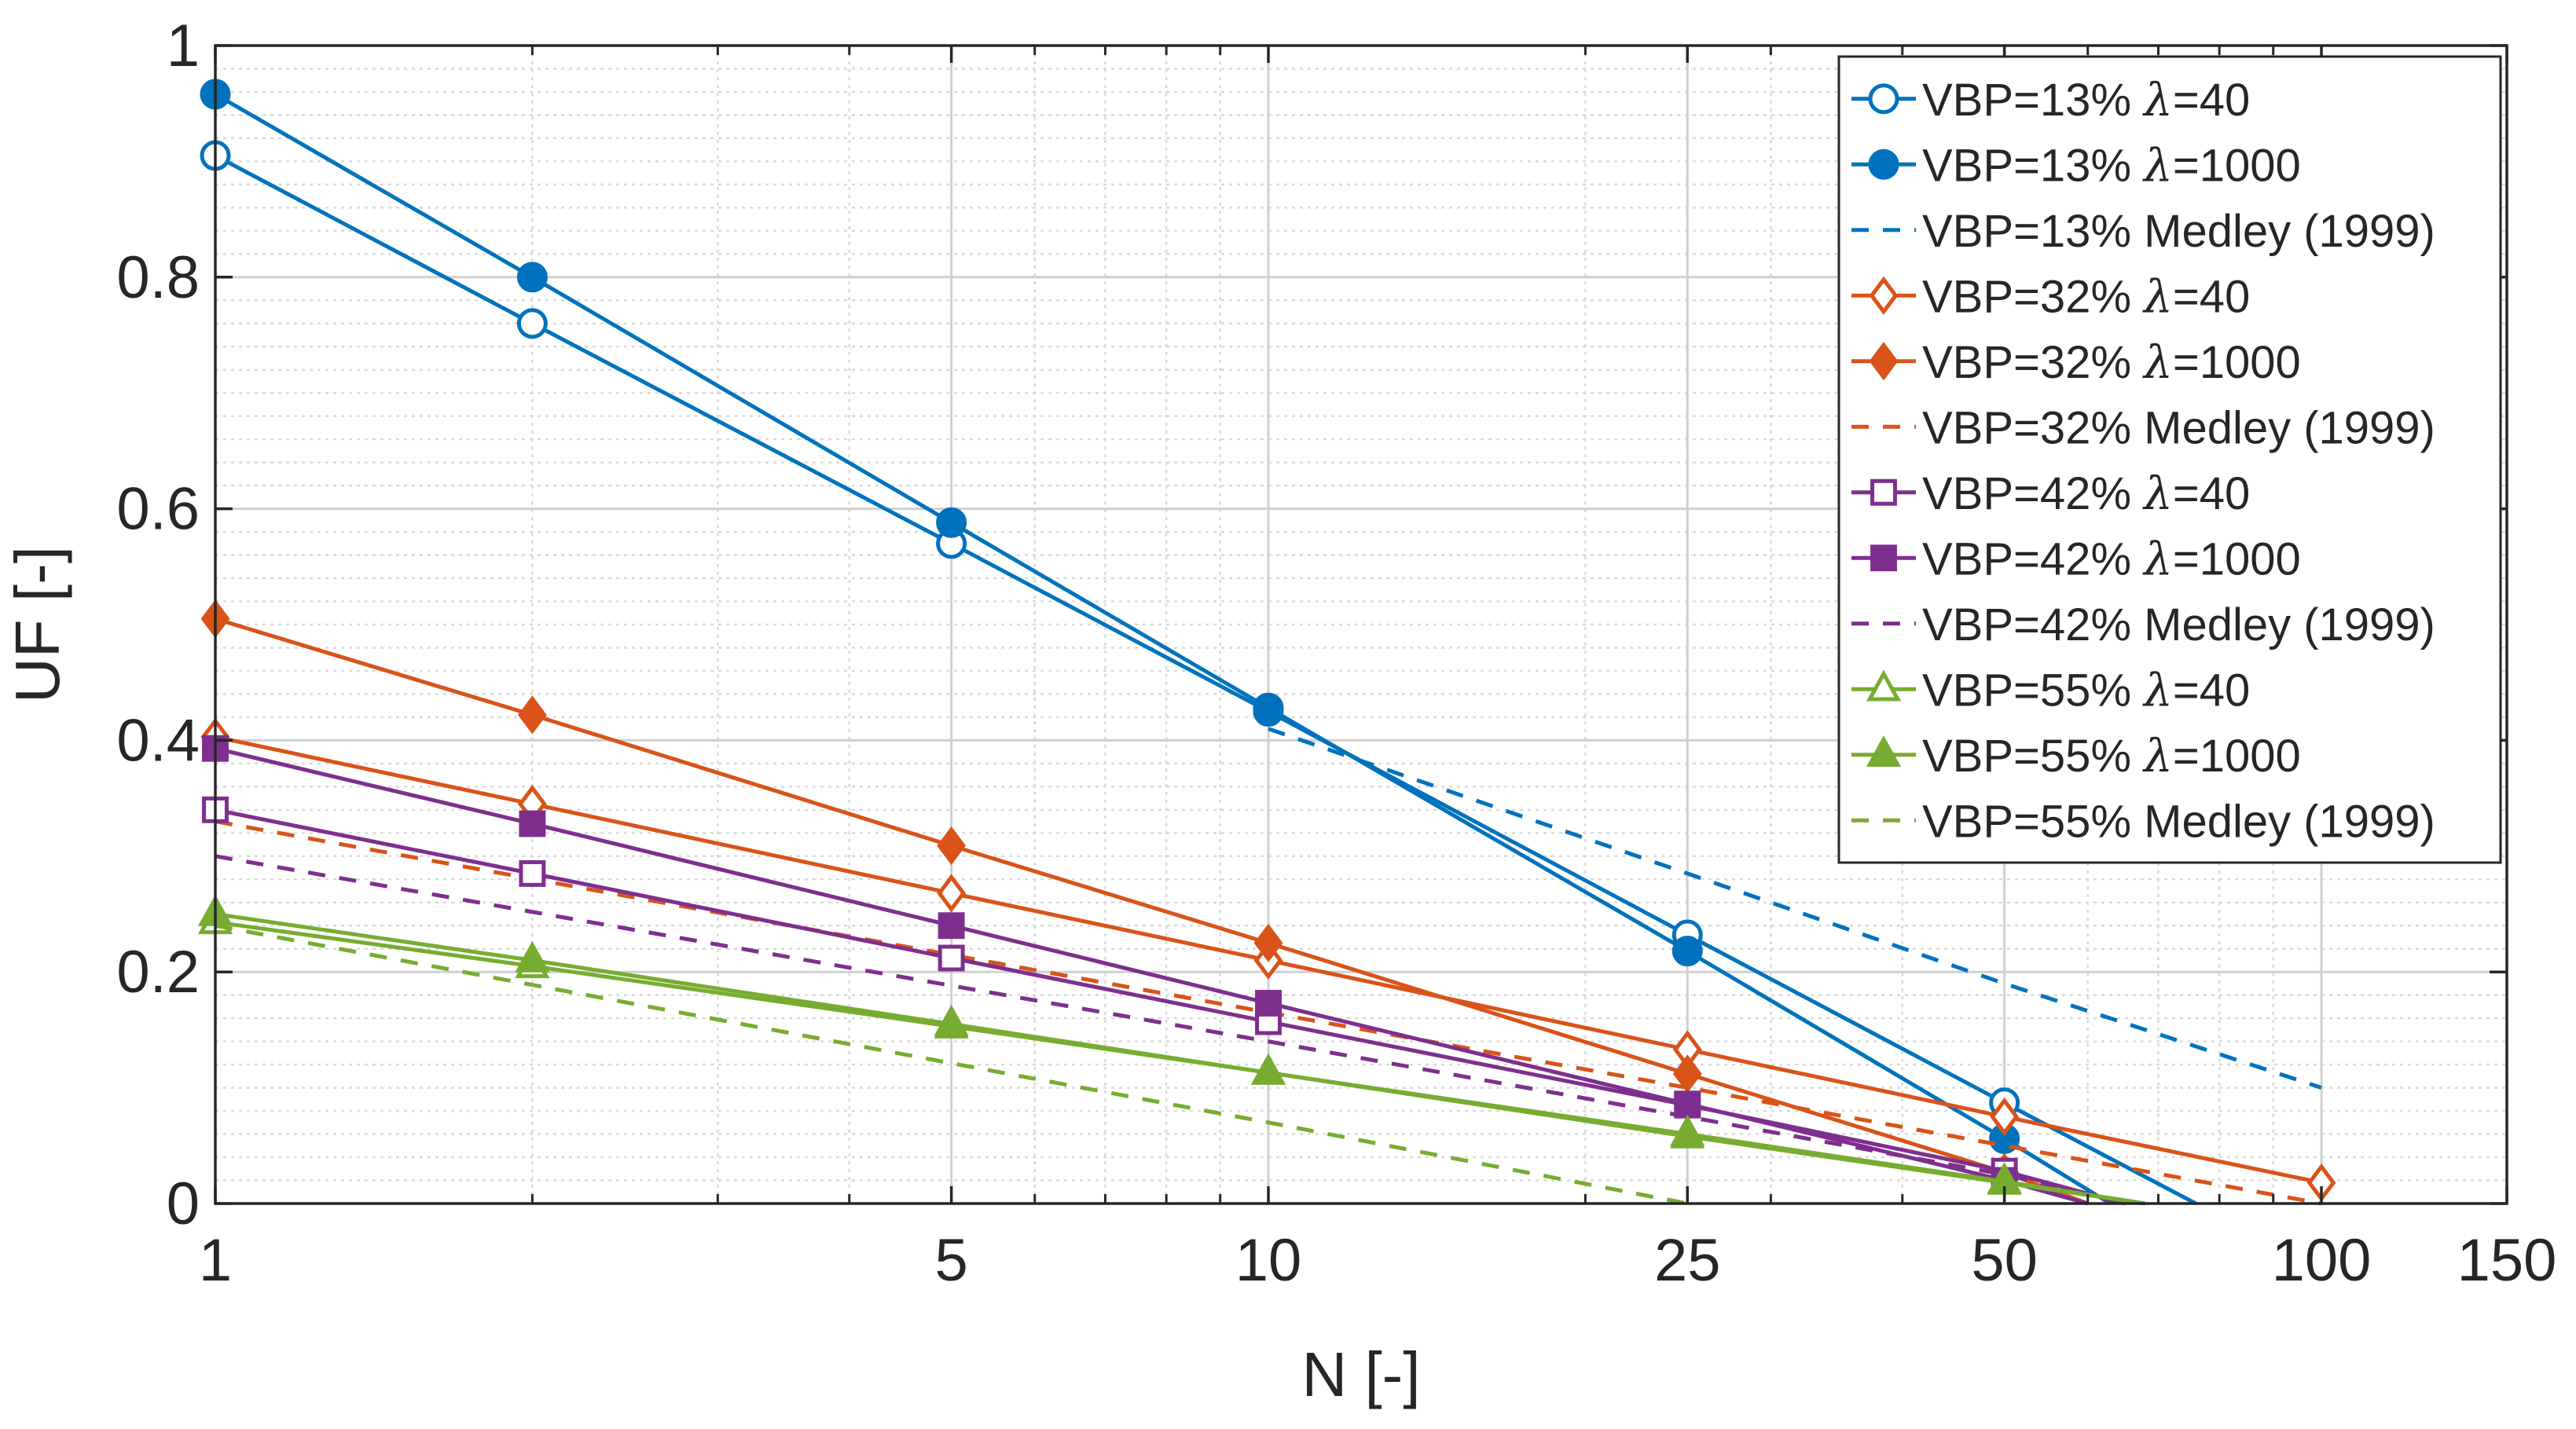  I want to click on legend-item-11: VBP=55% λ=1000, so click(2076, 755).